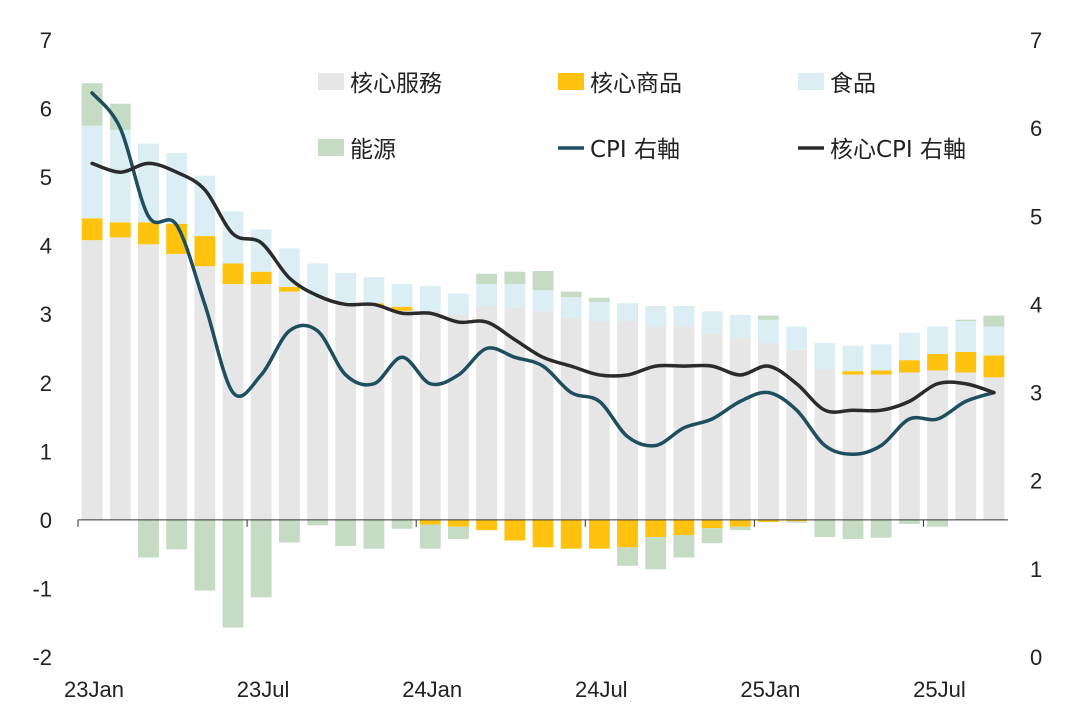 This screenshot has width=1077, height=718. What do you see at coordinates (94, 689) in the screenshot?
I see `x-tick-label-0: 23Jan` at bounding box center [94, 689].